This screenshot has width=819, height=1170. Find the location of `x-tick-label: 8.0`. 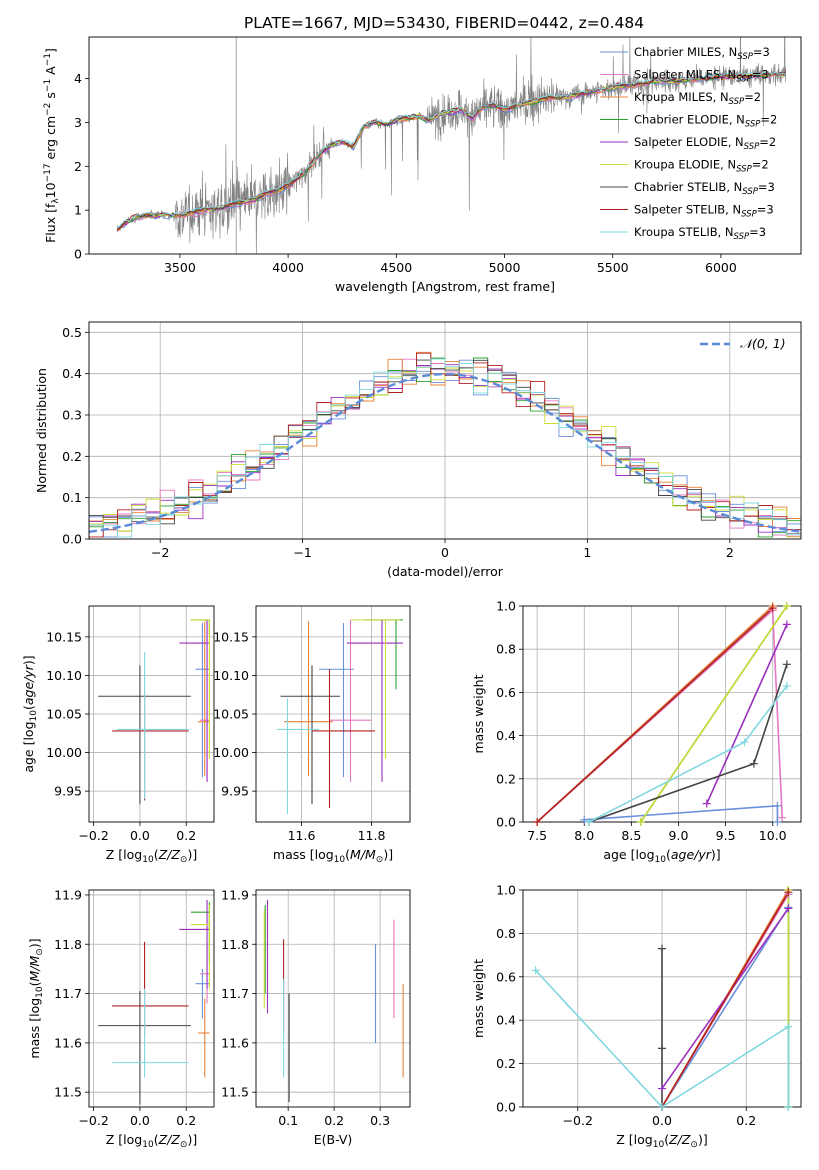

x-tick-label: 8.0 is located at coordinates (584, 835).